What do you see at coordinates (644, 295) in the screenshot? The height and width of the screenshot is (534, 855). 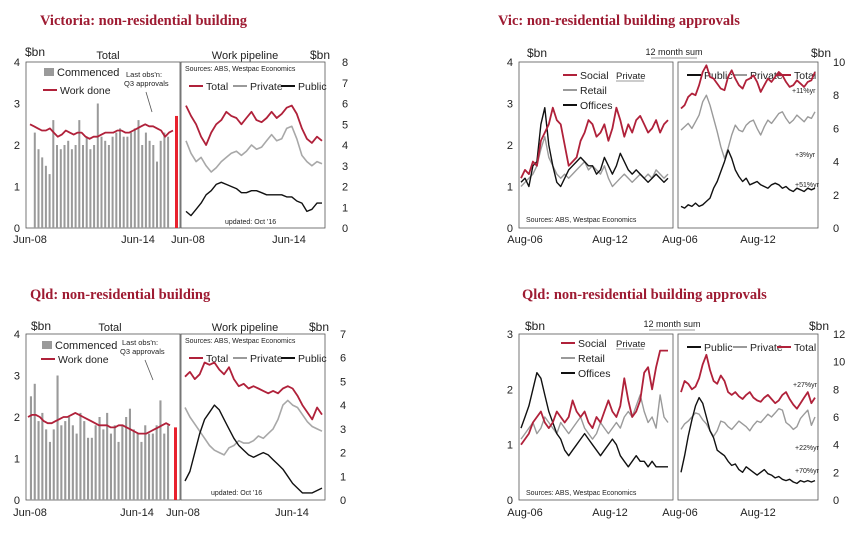 I see `panel-title-qld-approvals: Qld: non-residential building approvals` at bounding box center [644, 295].